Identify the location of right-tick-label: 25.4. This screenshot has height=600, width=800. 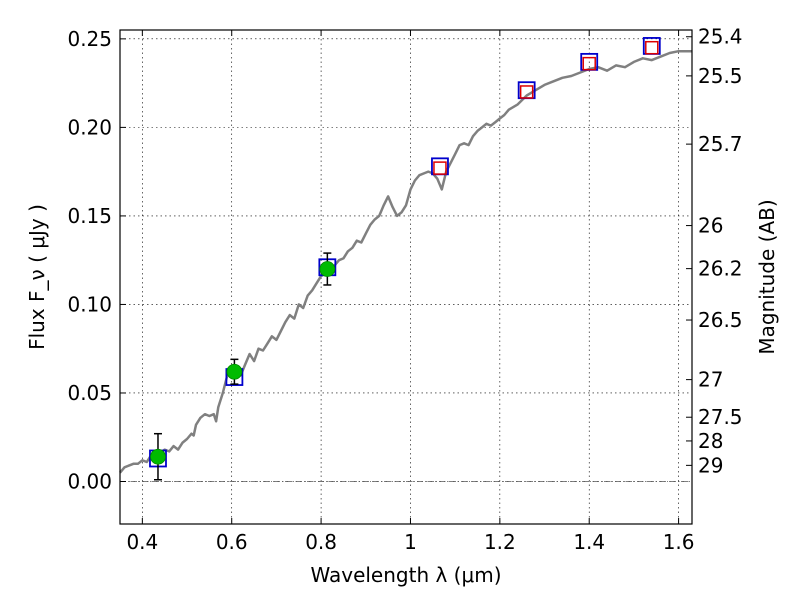
(720, 37).